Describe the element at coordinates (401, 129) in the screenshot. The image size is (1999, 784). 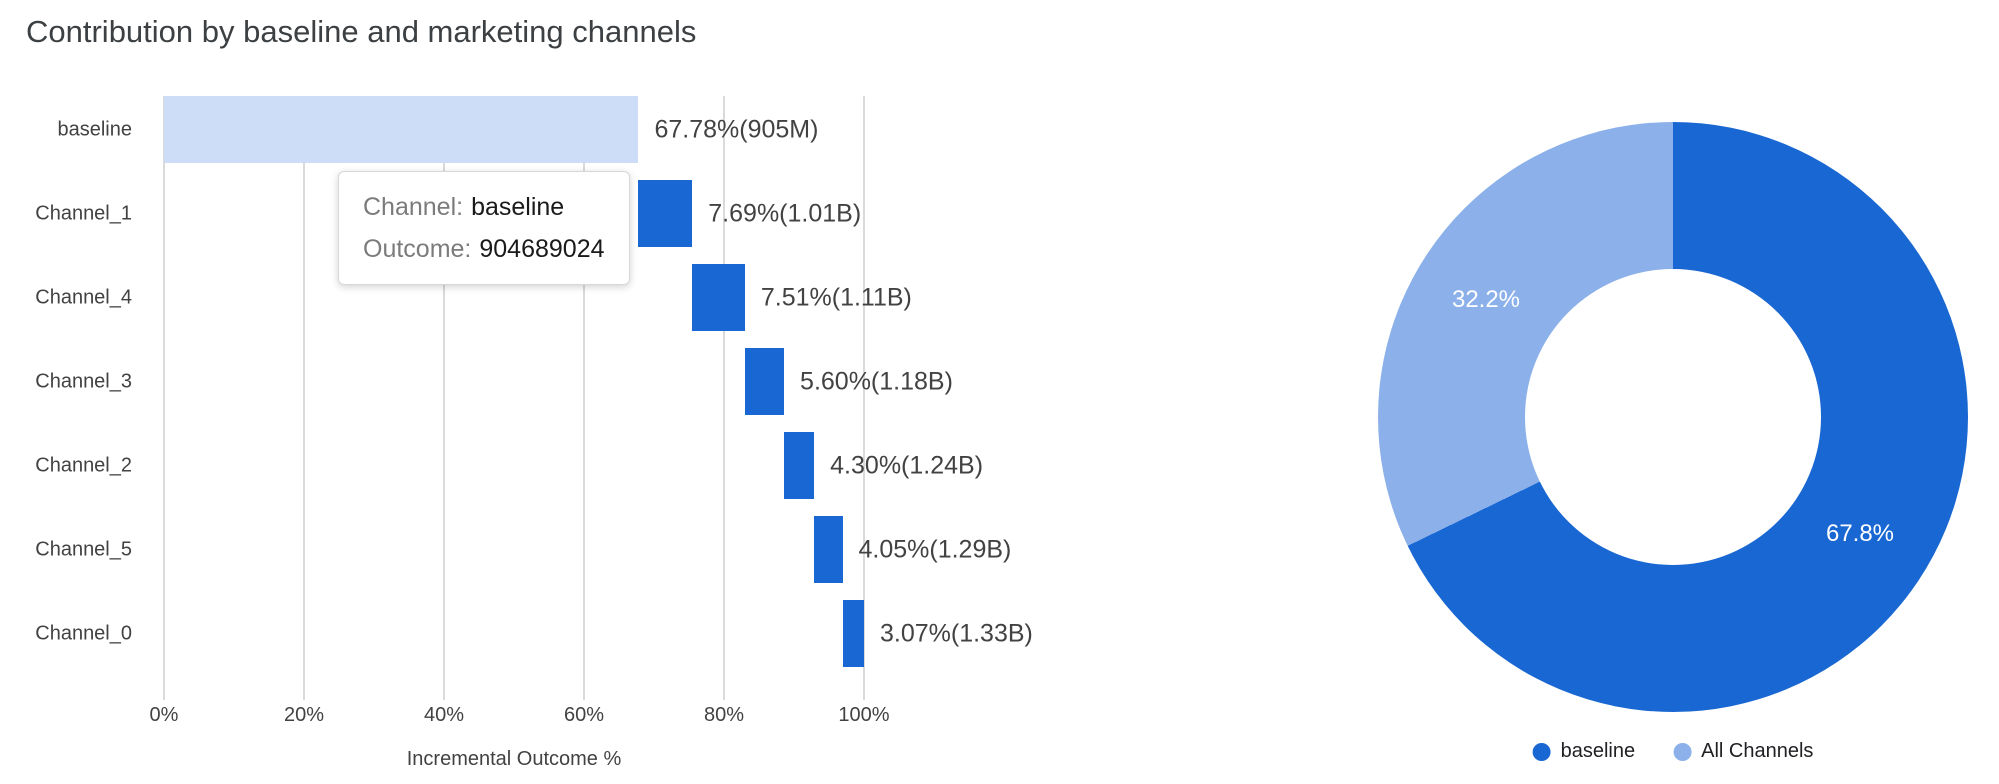
I see `waterfall-bar-baseline` at that location.